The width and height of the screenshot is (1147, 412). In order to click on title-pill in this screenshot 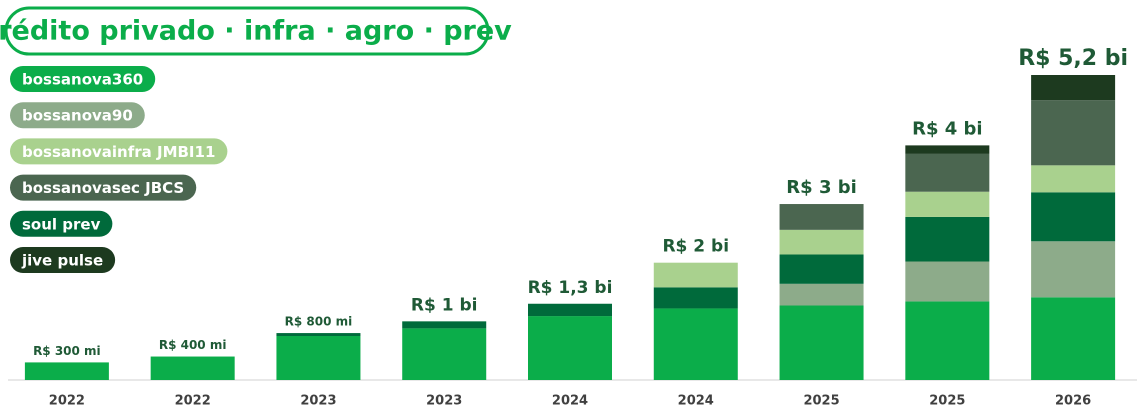, I will do `click(247, 31)`.